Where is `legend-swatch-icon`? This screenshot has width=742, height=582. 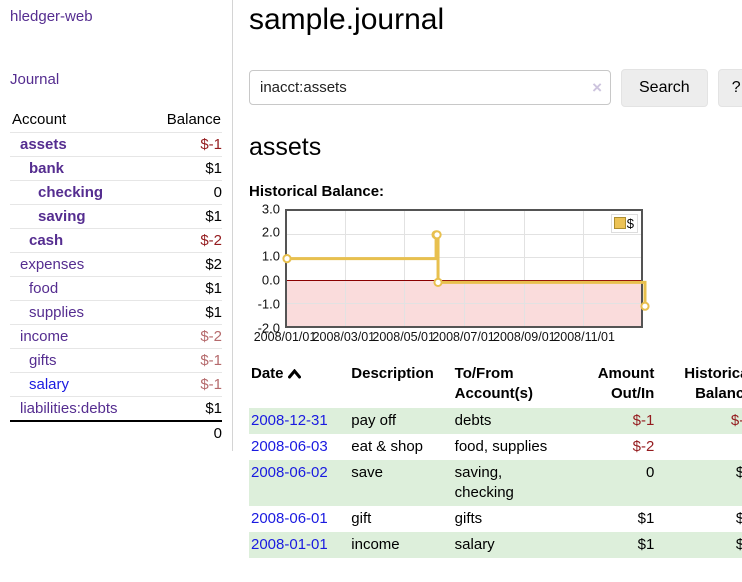
legend-swatch-icon is located at coordinates (619, 223).